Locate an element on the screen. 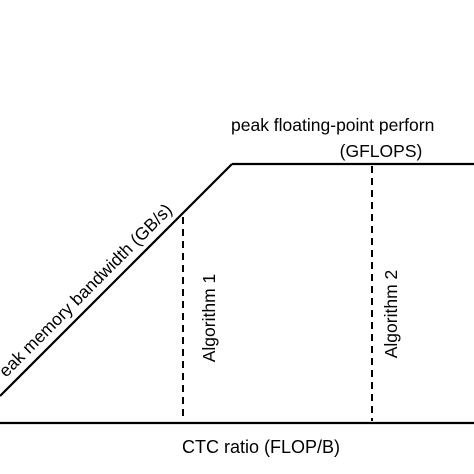  peak-performance-label-line1: peak floating-point perforn is located at coordinates (332, 125).